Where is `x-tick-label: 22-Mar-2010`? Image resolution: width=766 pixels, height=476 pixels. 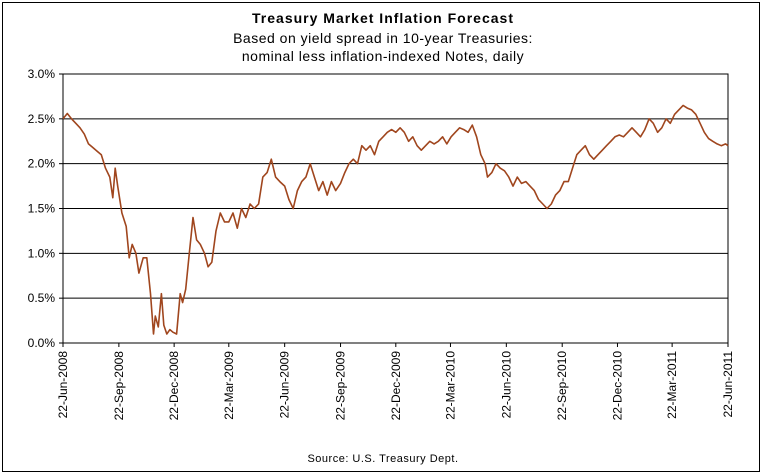 x-tick-label: 22-Mar-2010 is located at coordinates (450, 385).